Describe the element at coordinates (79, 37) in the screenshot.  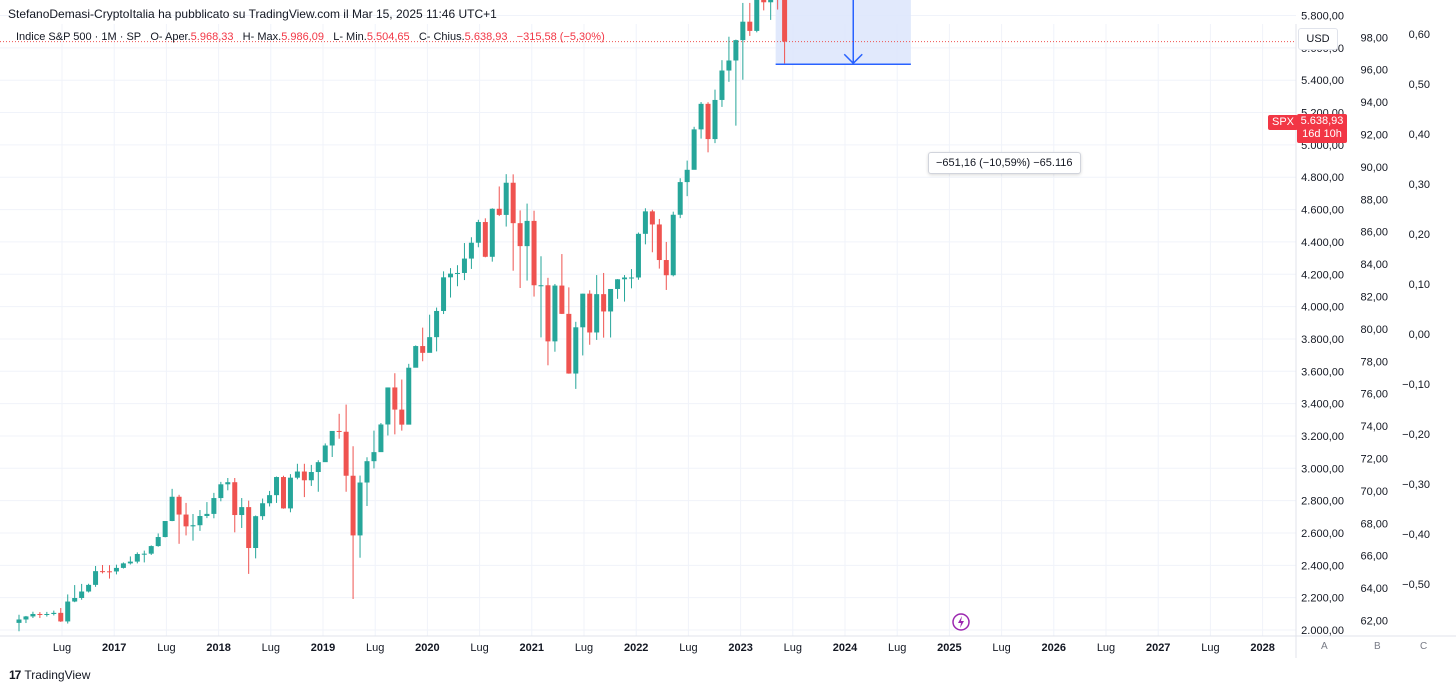
I see `symbol-name: Indice S&P 500 · 1M · SP` at that location.